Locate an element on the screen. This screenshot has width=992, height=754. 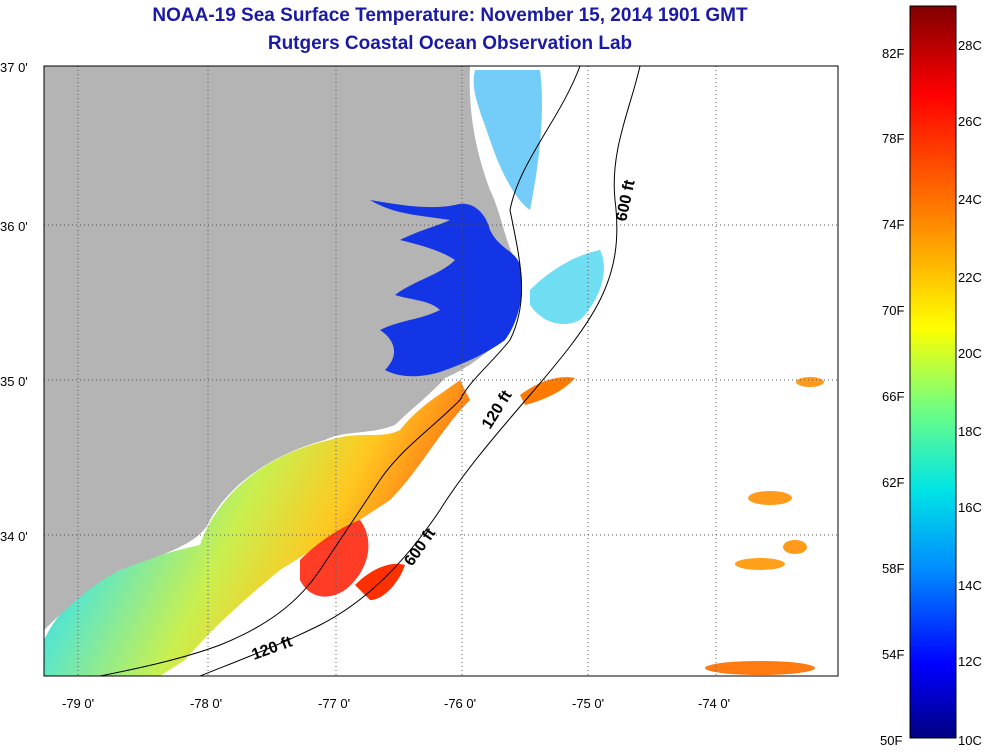
colorbar-c-label: 22C is located at coordinates (970, 277).